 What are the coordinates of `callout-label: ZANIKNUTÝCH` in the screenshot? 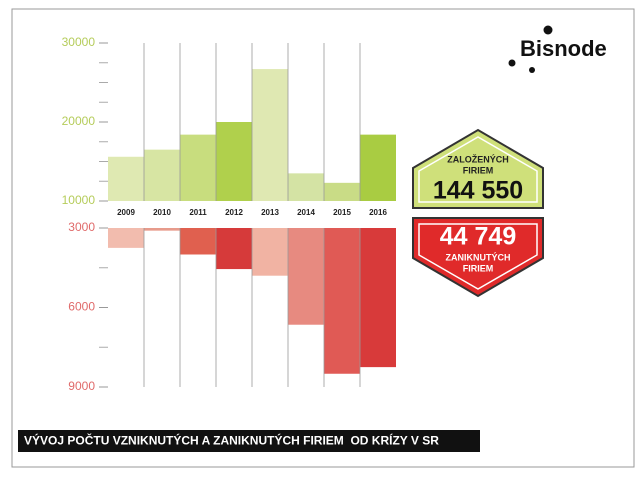 It's located at (478, 256).